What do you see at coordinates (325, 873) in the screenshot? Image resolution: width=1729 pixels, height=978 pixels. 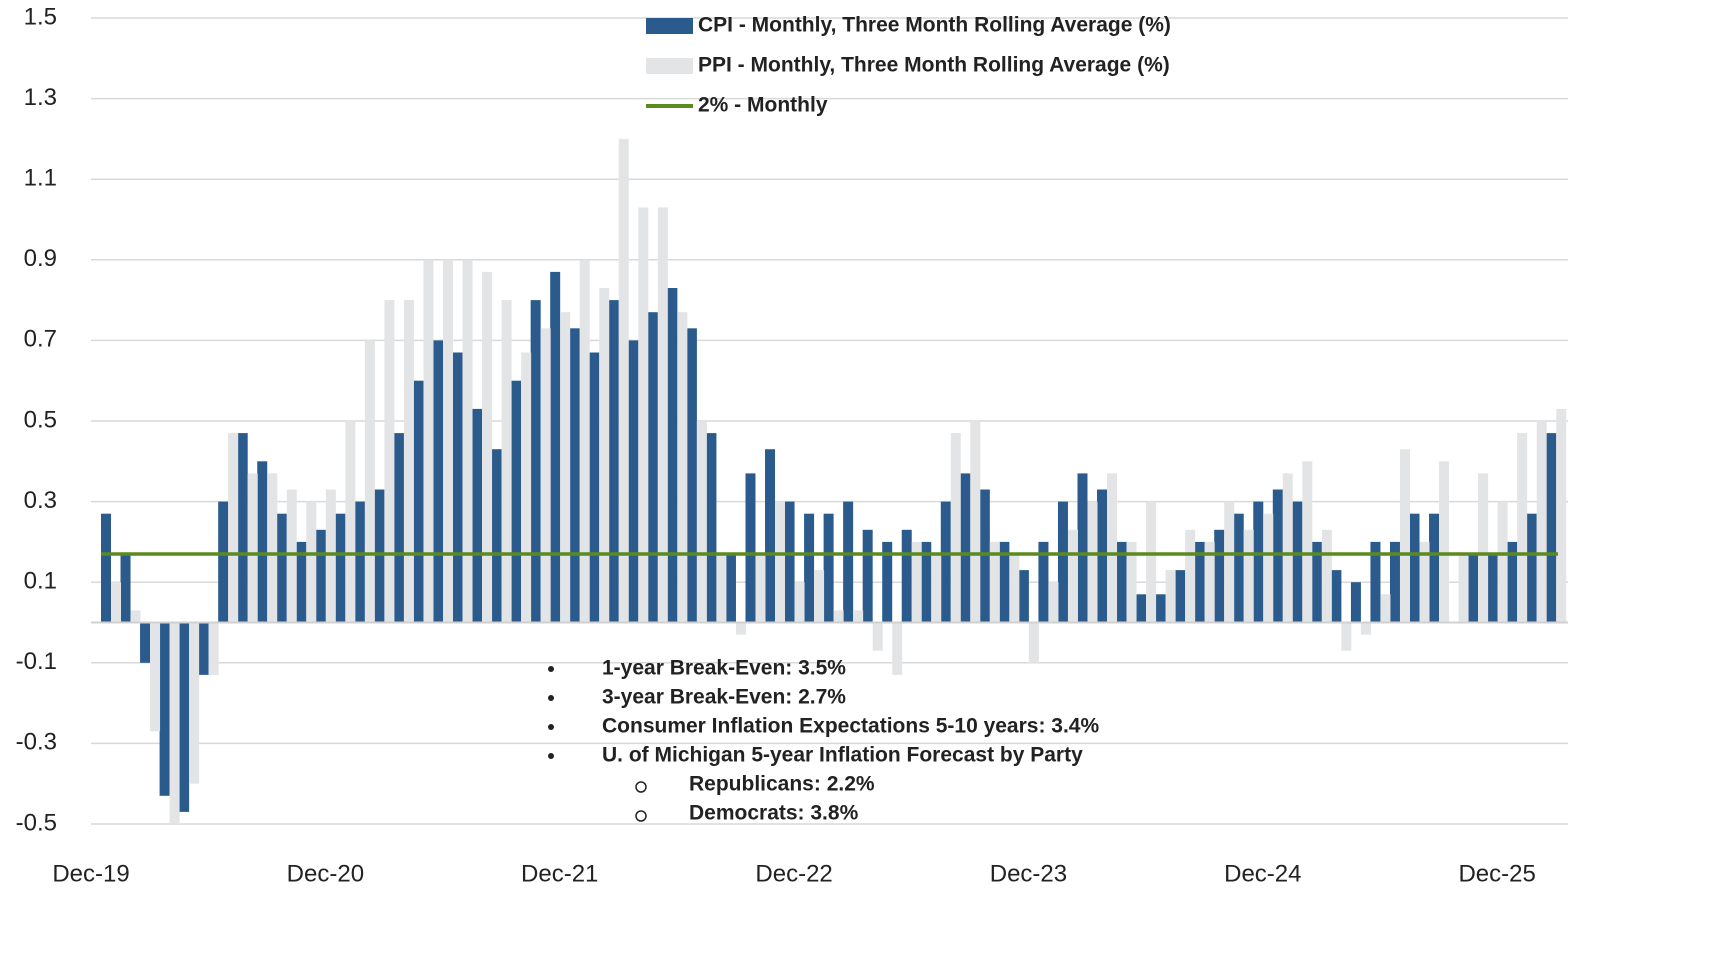 I see `x-tick-label: Dec-20` at bounding box center [325, 873].